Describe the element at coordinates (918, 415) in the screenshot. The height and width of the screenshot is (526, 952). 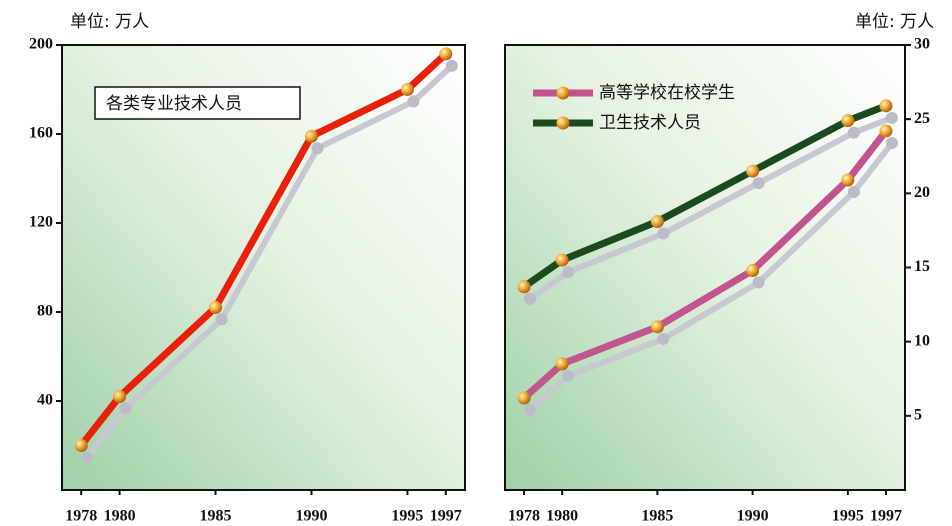
I see `y-tick-label: 5` at that location.